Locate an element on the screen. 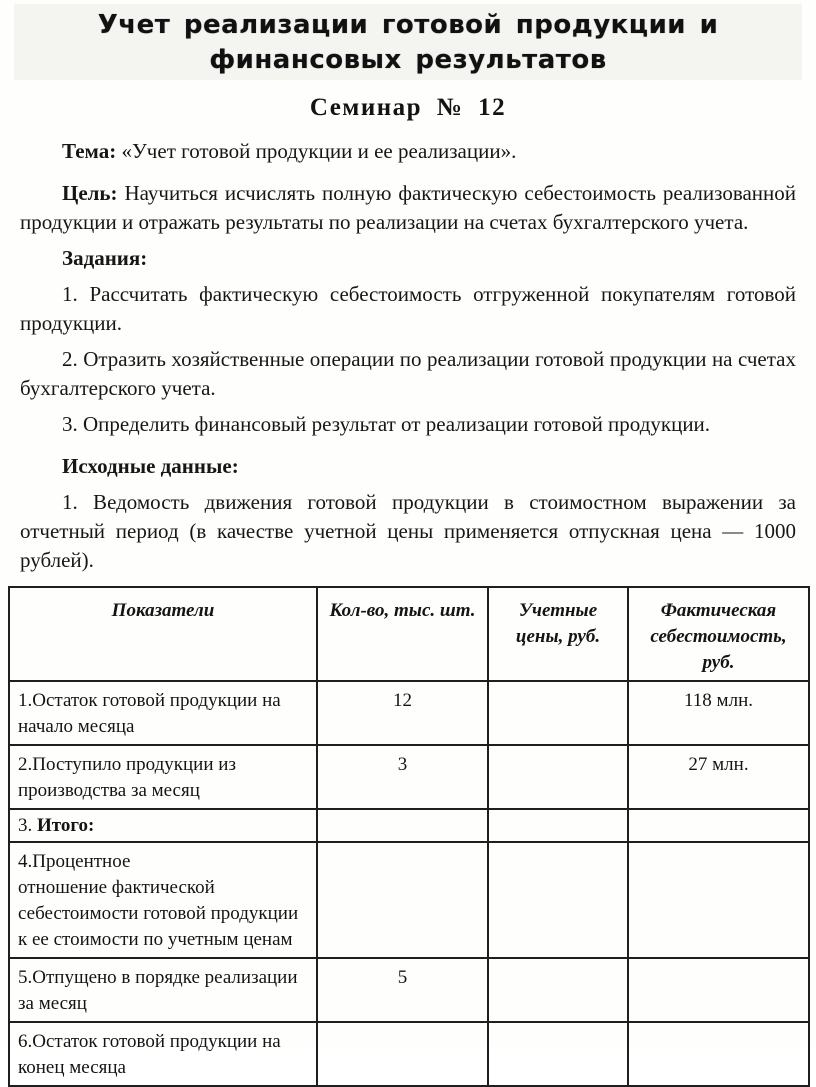 The image size is (816, 1087). row5-cost is located at coordinates (718, 990).